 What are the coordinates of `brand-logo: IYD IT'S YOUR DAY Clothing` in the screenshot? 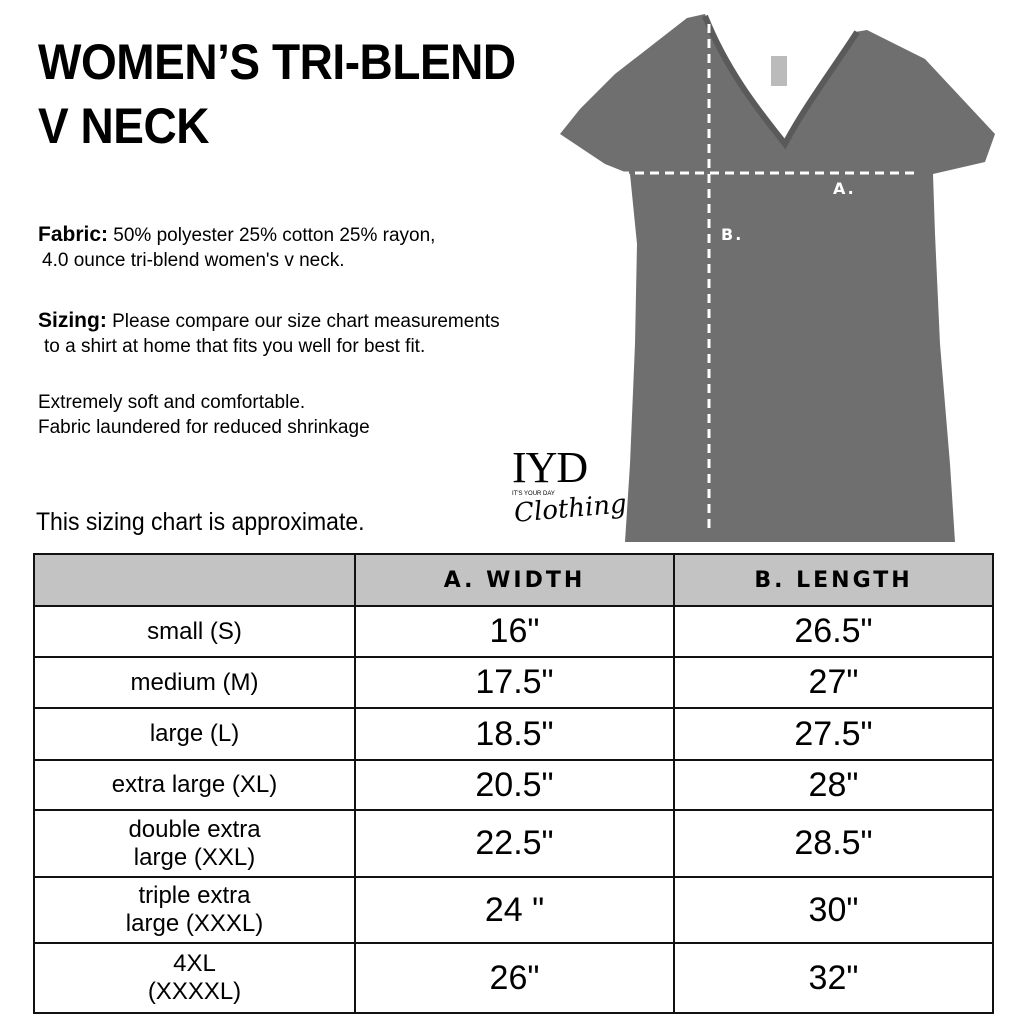 It's located at (569, 489).